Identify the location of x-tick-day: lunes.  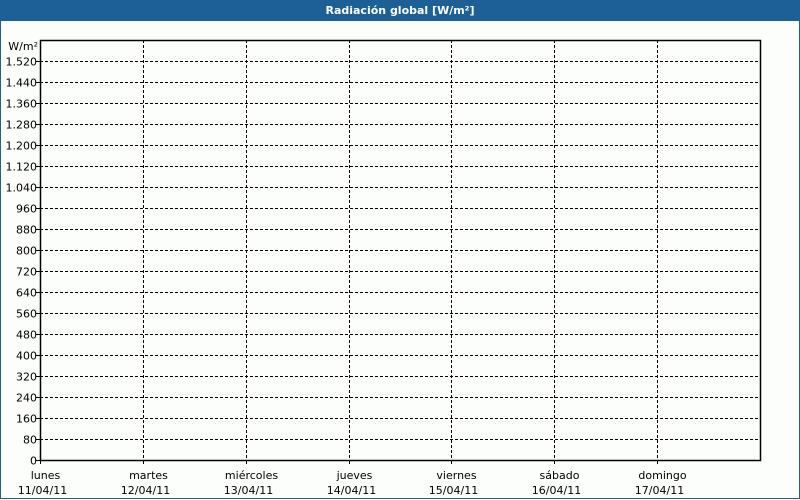
(46, 475).